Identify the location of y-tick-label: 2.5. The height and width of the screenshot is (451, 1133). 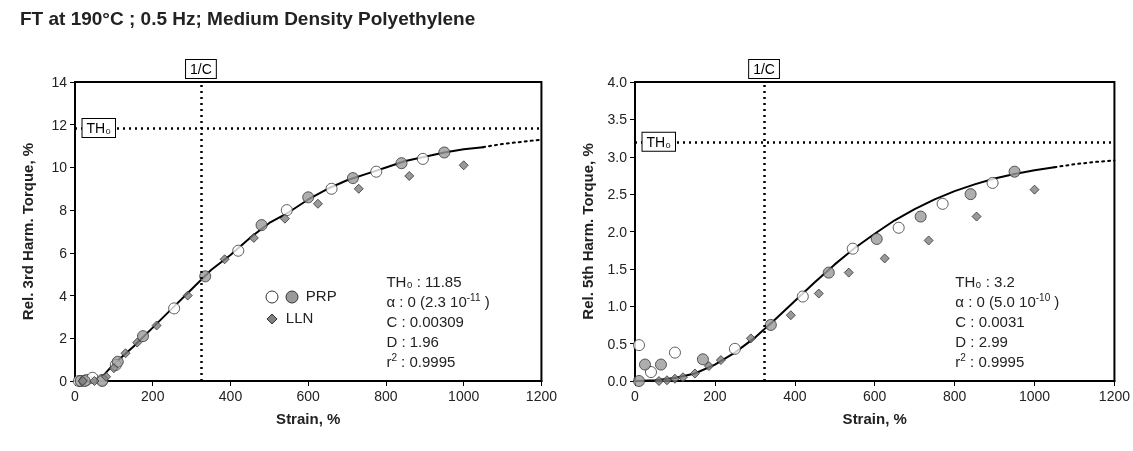
(617, 194).